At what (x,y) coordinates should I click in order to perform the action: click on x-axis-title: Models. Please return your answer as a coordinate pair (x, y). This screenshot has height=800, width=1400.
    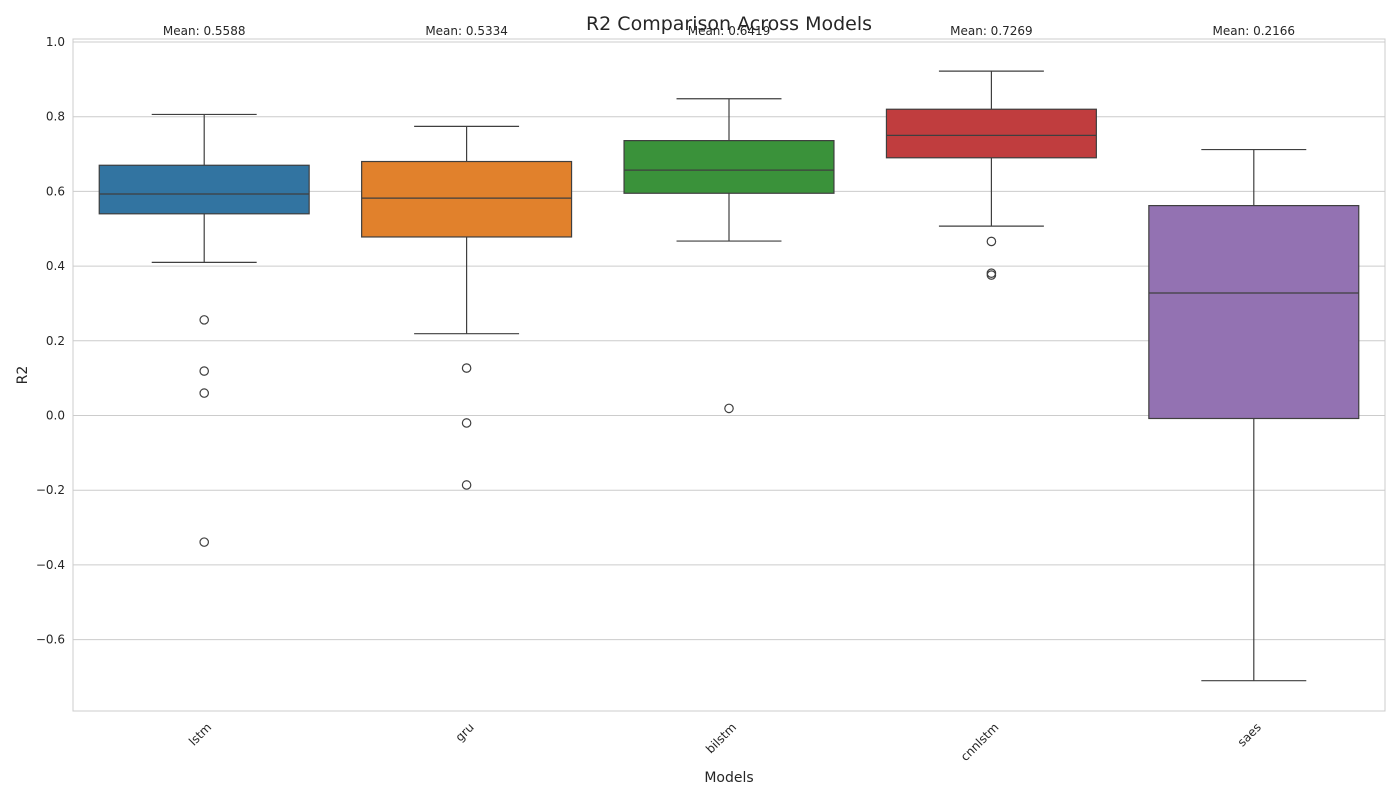
    Looking at the image, I should click on (728, 778).